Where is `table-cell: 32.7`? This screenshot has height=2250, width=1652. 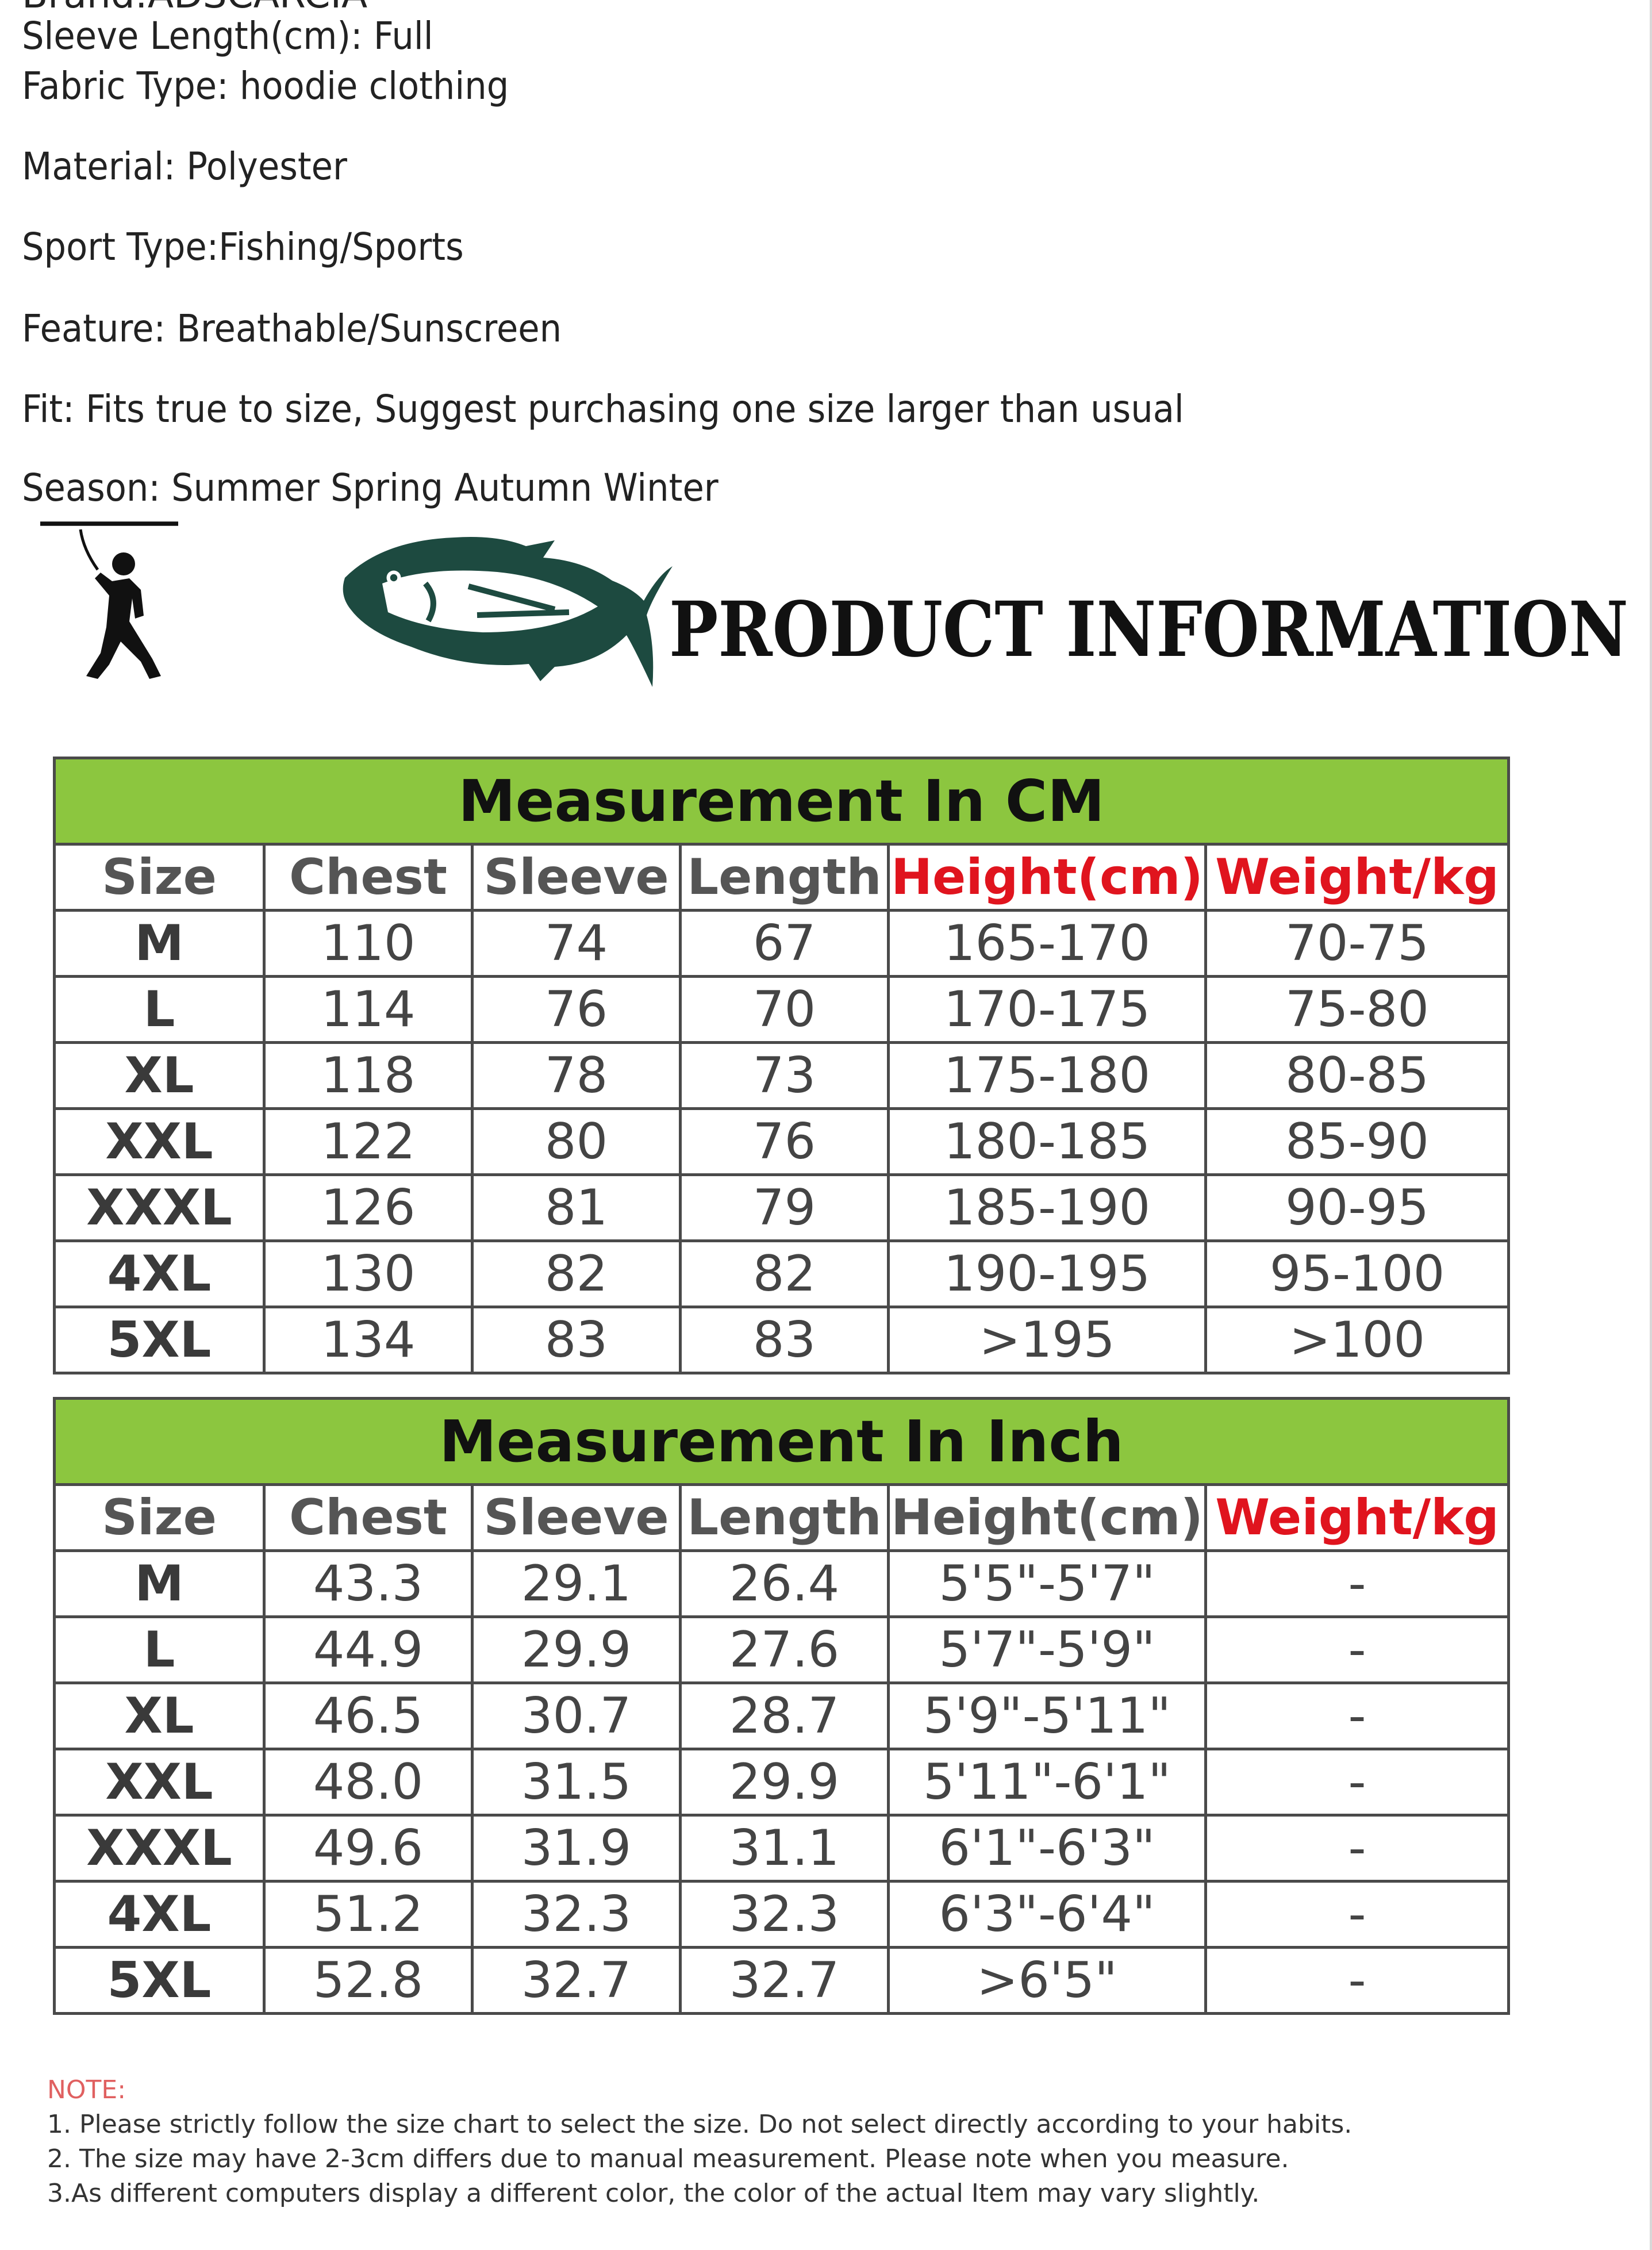 table-cell: 32.7 is located at coordinates (784, 1980).